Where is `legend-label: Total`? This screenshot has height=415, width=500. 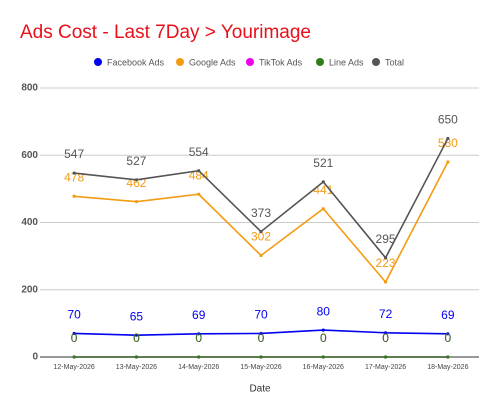
legend-label: Total is located at coordinates (394, 62).